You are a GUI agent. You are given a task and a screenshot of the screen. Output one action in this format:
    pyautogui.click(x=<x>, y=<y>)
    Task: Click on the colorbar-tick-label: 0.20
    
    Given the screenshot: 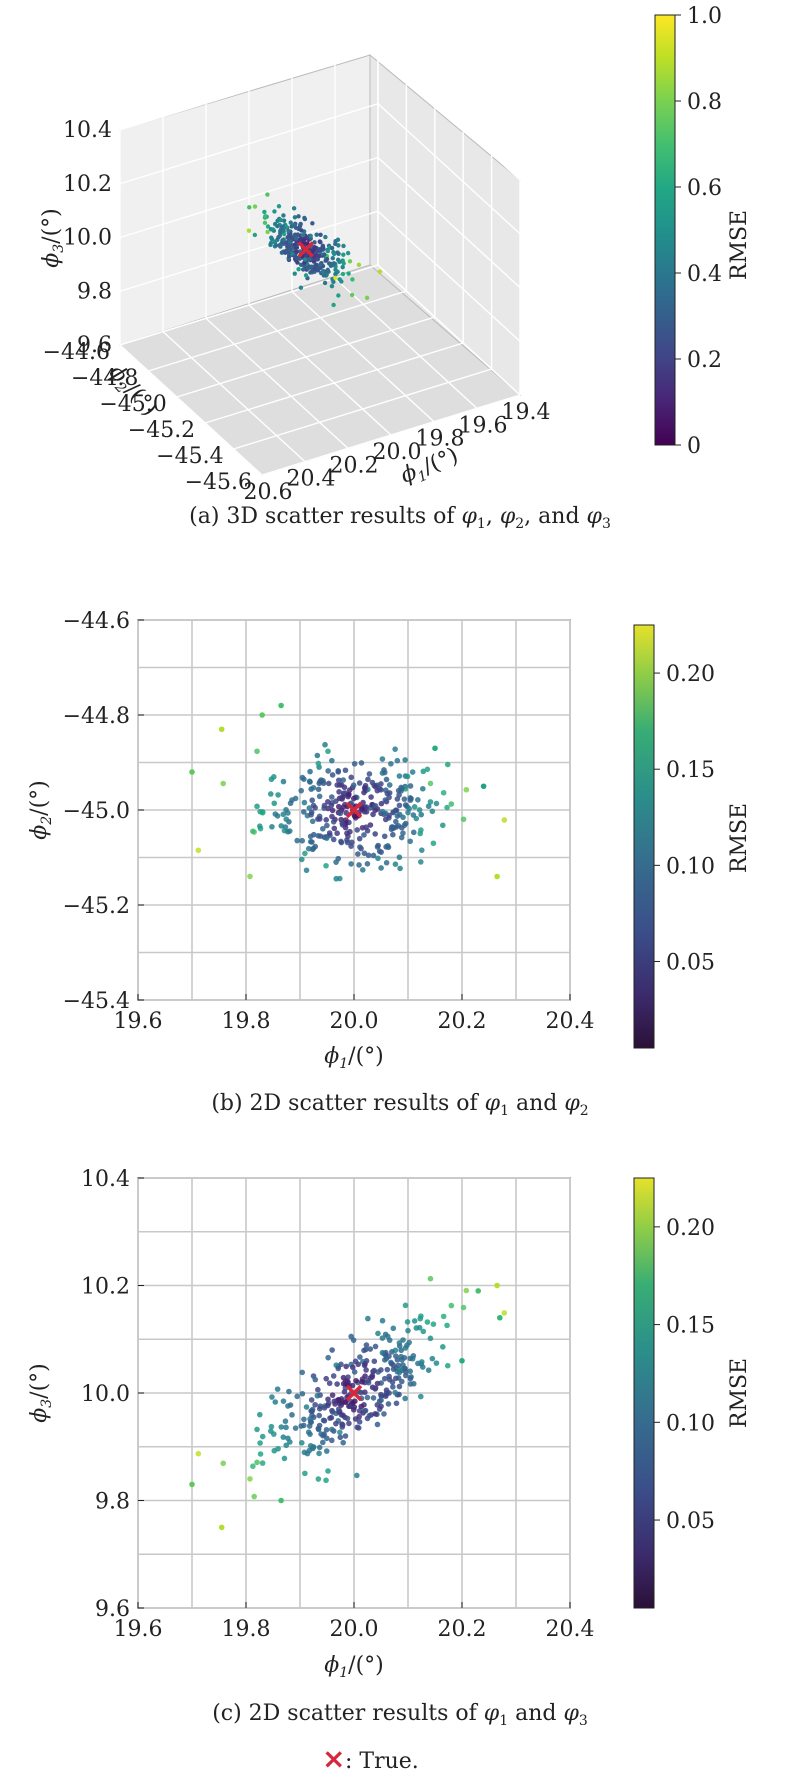 What is the action you would take?
    pyautogui.click(x=690, y=1228)
    